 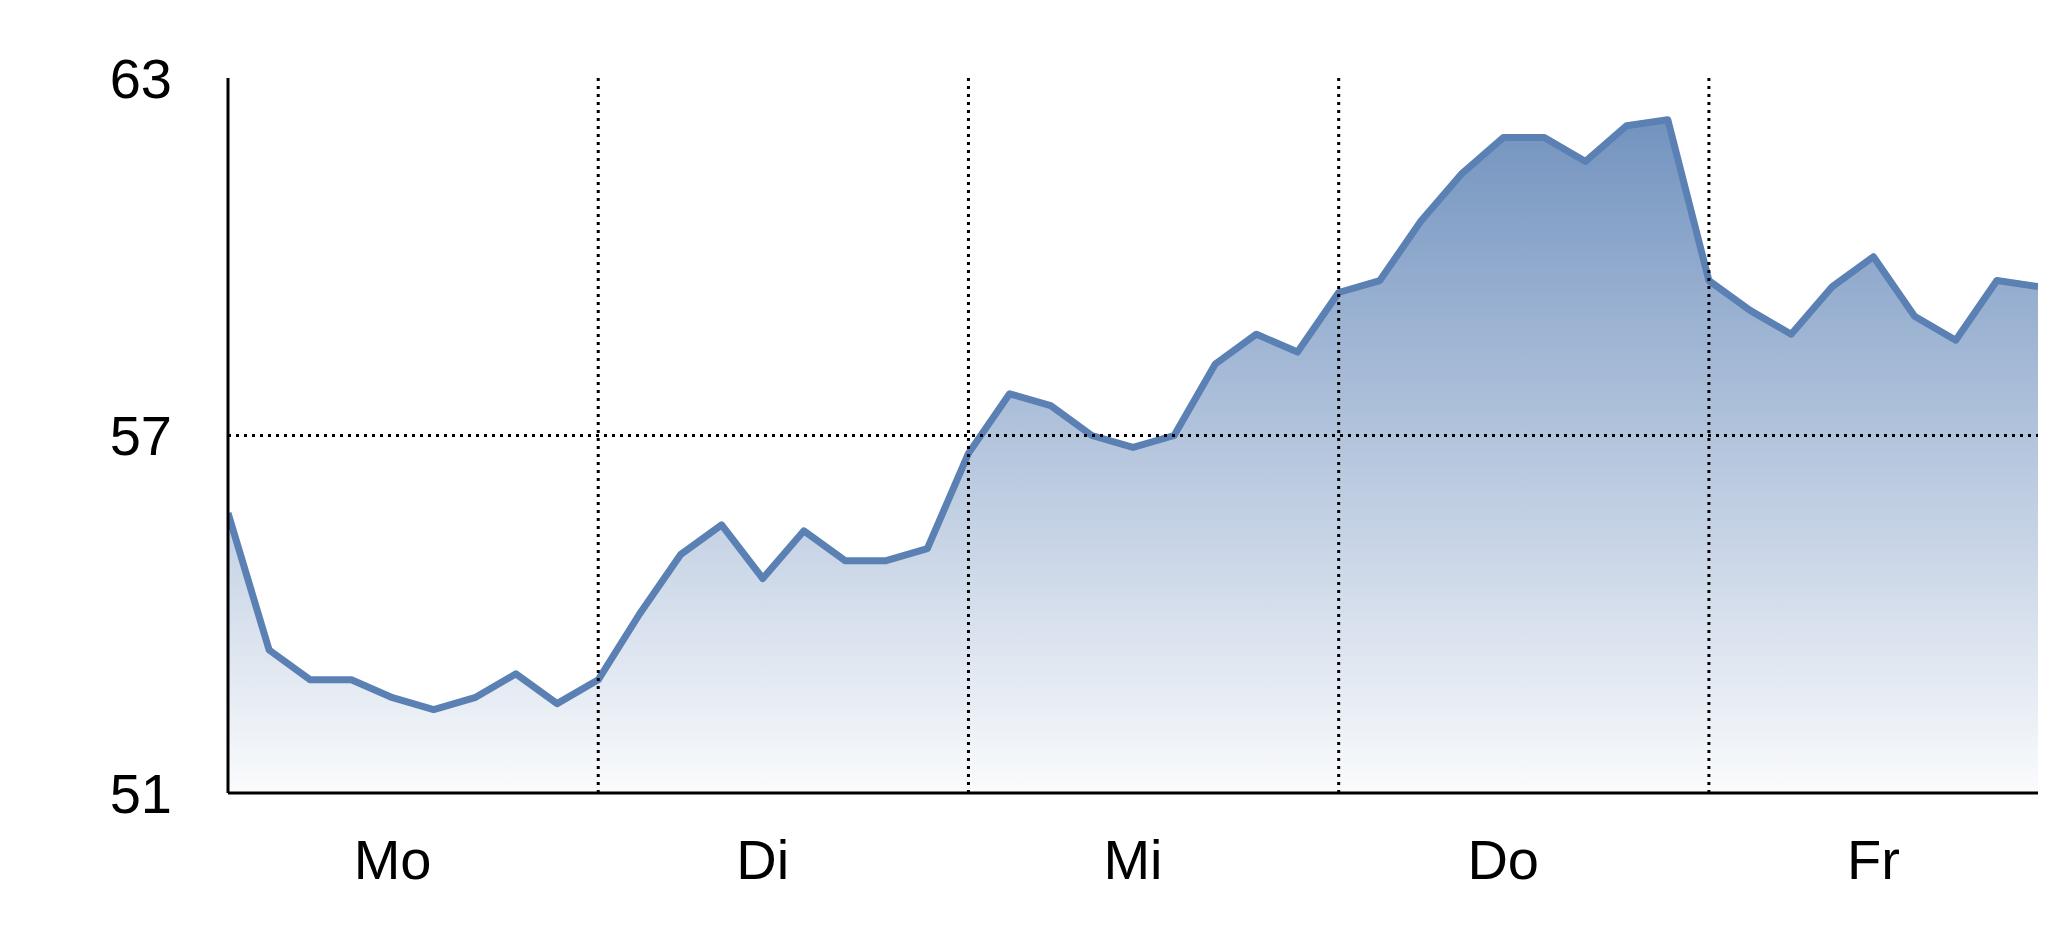 What do you see at coordinates (1133, 859) in the screenshot?
I see `x-tick-label: Mi` at bounding box center [1133, 859].